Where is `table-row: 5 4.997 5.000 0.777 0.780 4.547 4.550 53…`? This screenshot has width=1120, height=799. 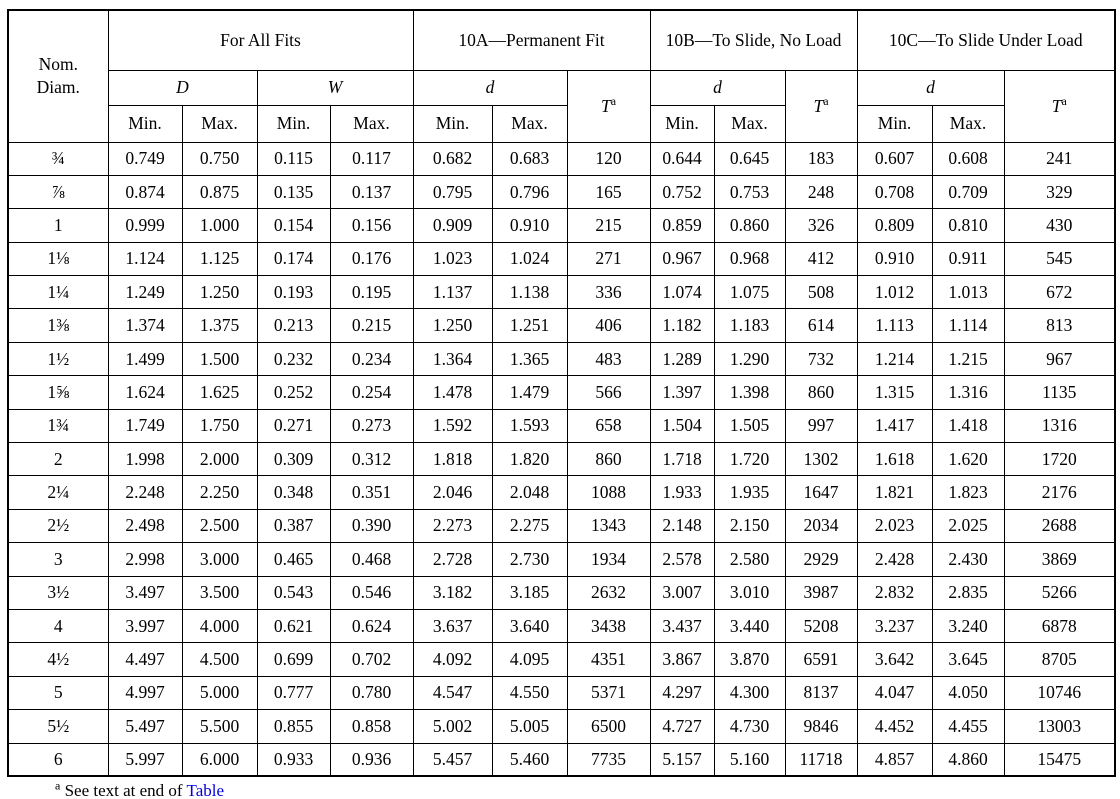 table-row: 5 4.997 5.000 0.777 0.780 4.547 4.550 53… is located at coordinates (561, 693).